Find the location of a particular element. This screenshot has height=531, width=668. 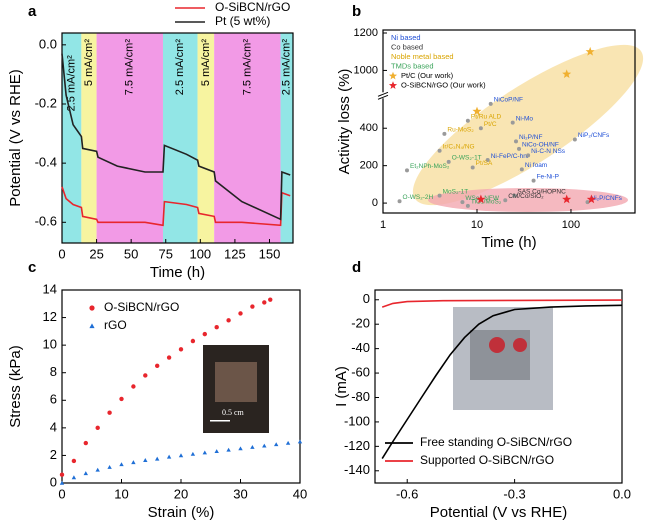

y-tick-label: -80 is located at coordinates (360, 396).